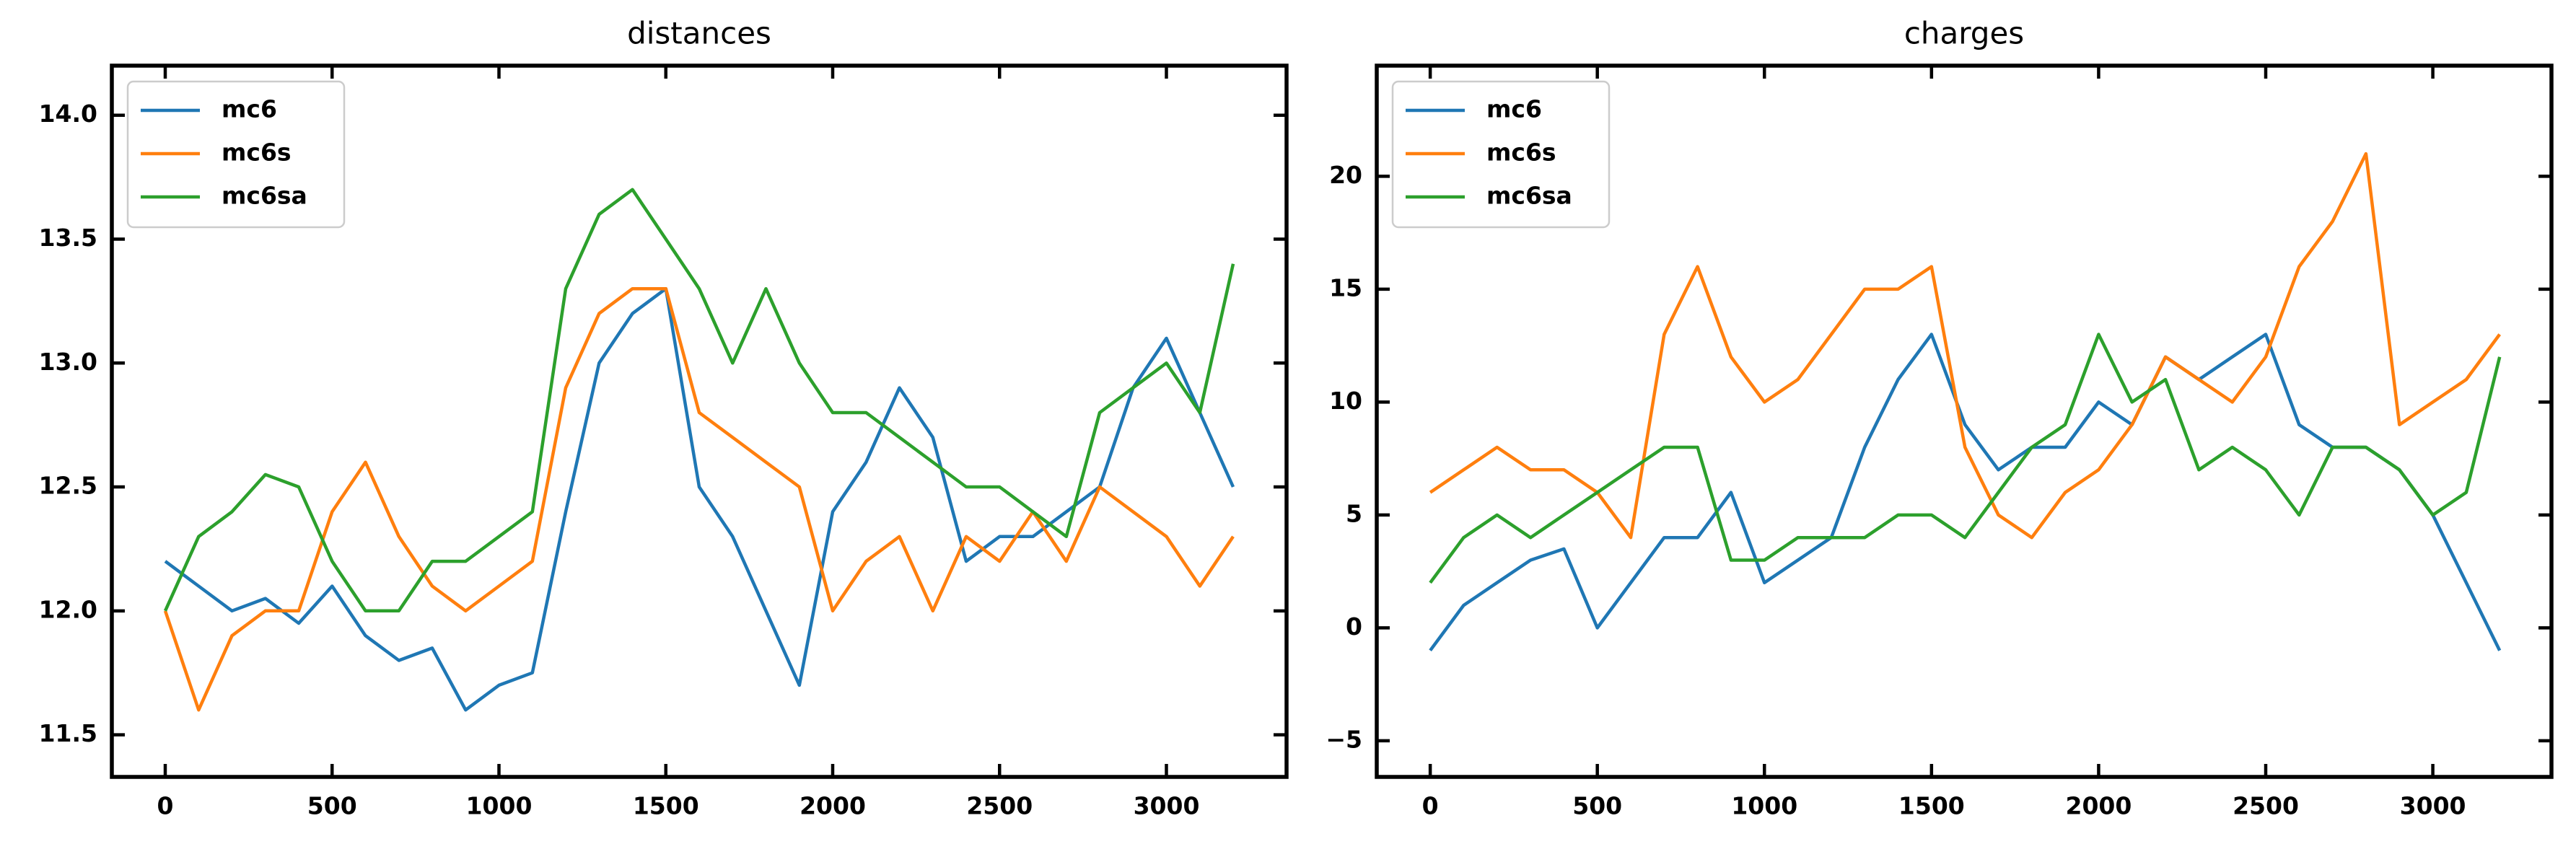 Image resolution: width=2576 pixels, height=844 pixels. What do you see at coordinates (1345, 175) in the screenshot?
I see `y-tick-label: 20` at bounding box center [1345, 175].